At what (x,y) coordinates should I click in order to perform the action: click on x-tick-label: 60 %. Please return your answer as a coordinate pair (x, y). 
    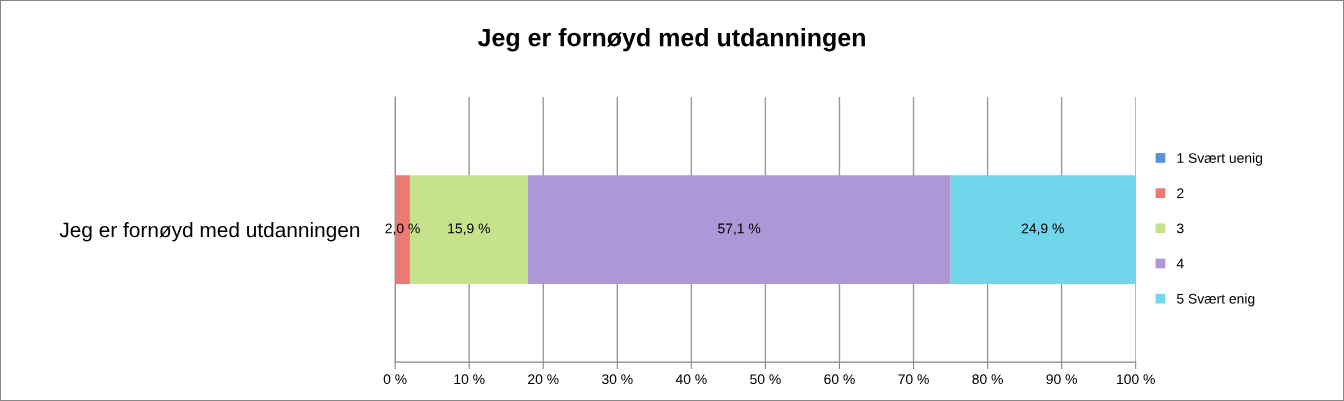
    Looking at the image, I should click on (839, 379).